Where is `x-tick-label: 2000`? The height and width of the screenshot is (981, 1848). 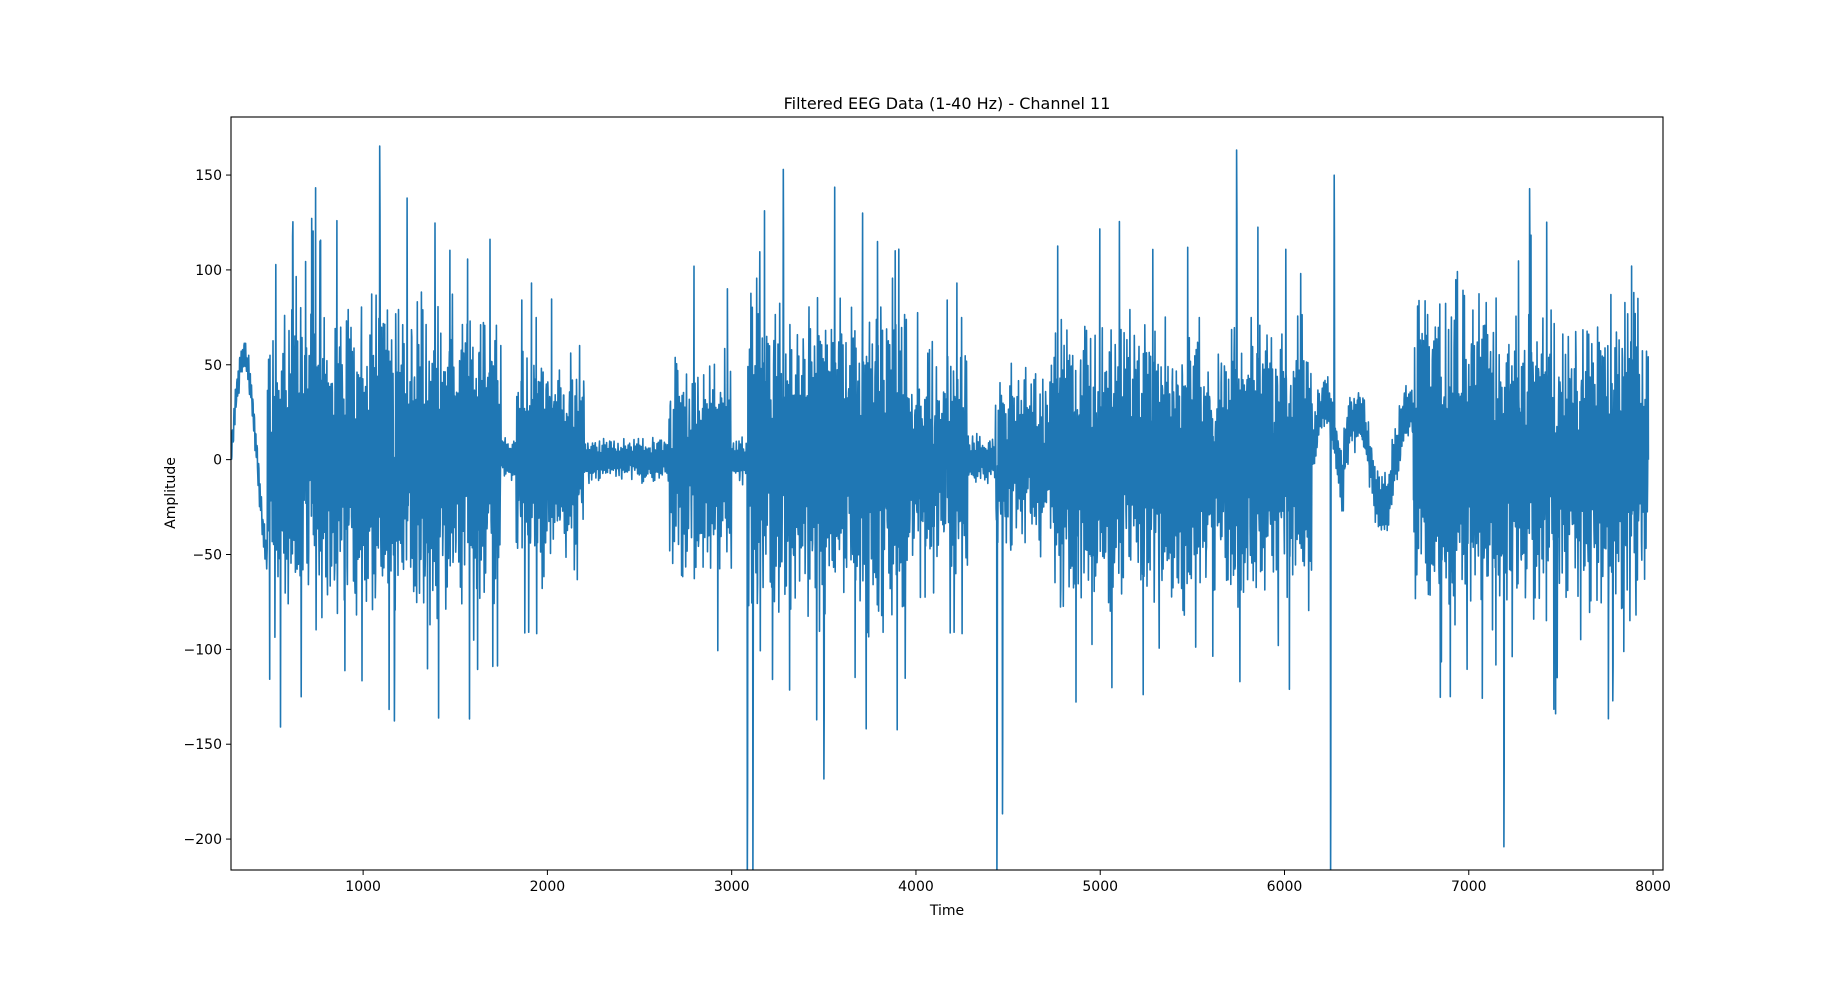 x-tick-label: 2000 is located at coordinates (548, 887).